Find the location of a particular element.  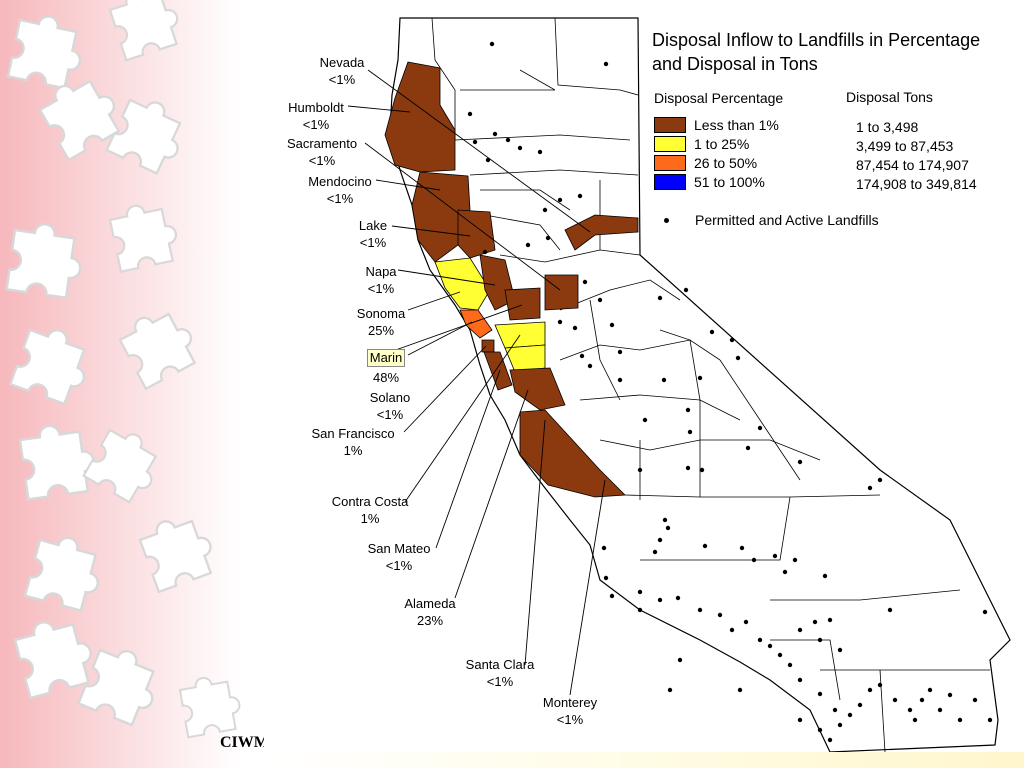

county-san-francisco is located at coordinates (488, 346).